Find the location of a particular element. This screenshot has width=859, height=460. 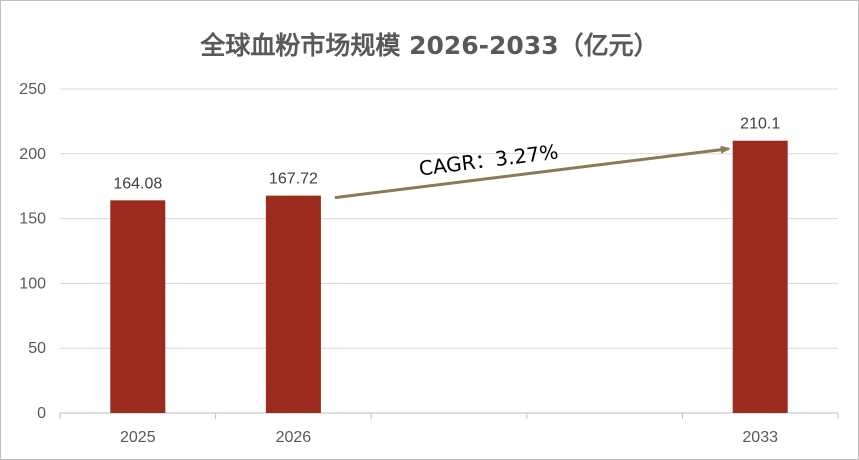

chart-title: 全球血粉市场规模 2026-2033（亿元） is located at coordinates (429, 45).